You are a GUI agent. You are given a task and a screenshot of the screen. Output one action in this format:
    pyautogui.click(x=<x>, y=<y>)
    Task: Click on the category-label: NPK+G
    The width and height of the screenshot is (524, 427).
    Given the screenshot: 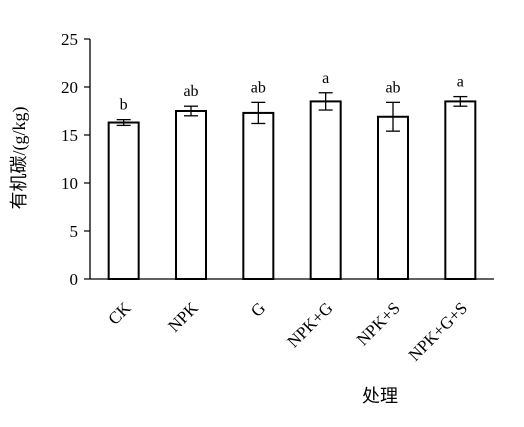 What is the action you would take?
    pyautogui.click(x=310, y=324)
    